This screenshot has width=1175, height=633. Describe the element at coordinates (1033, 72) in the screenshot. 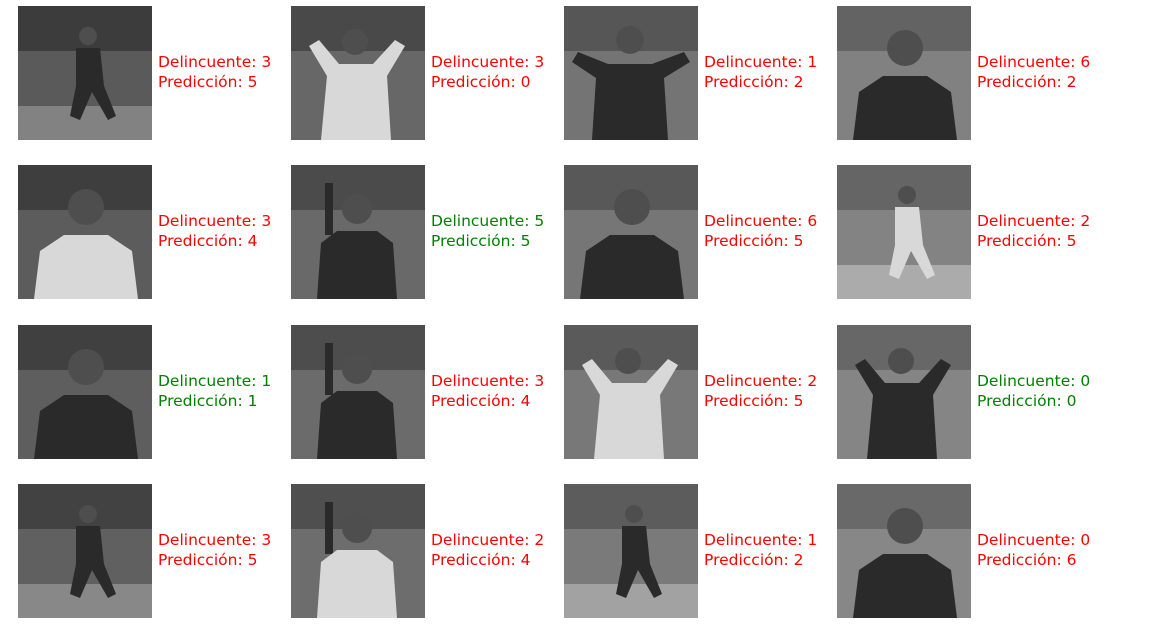

I see `prediction-label: Delincuente: 6 Predicción: 2` at that location.